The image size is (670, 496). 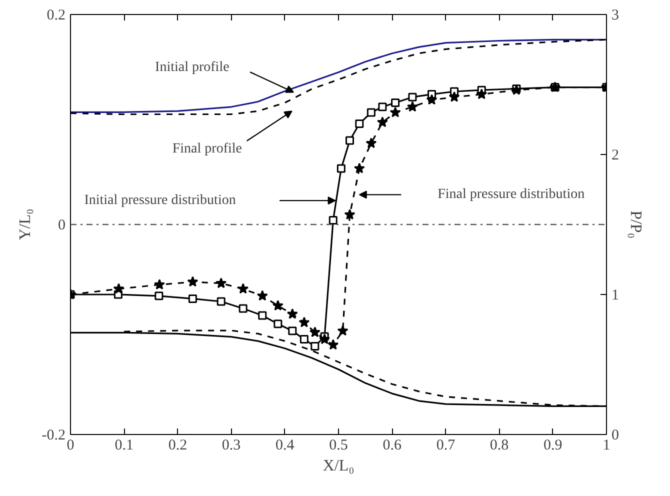 What do you see at coordinates (511, 194) in the screenshot?
I see `annotation: Final pressure distribution` at bounding box center [511, 194].